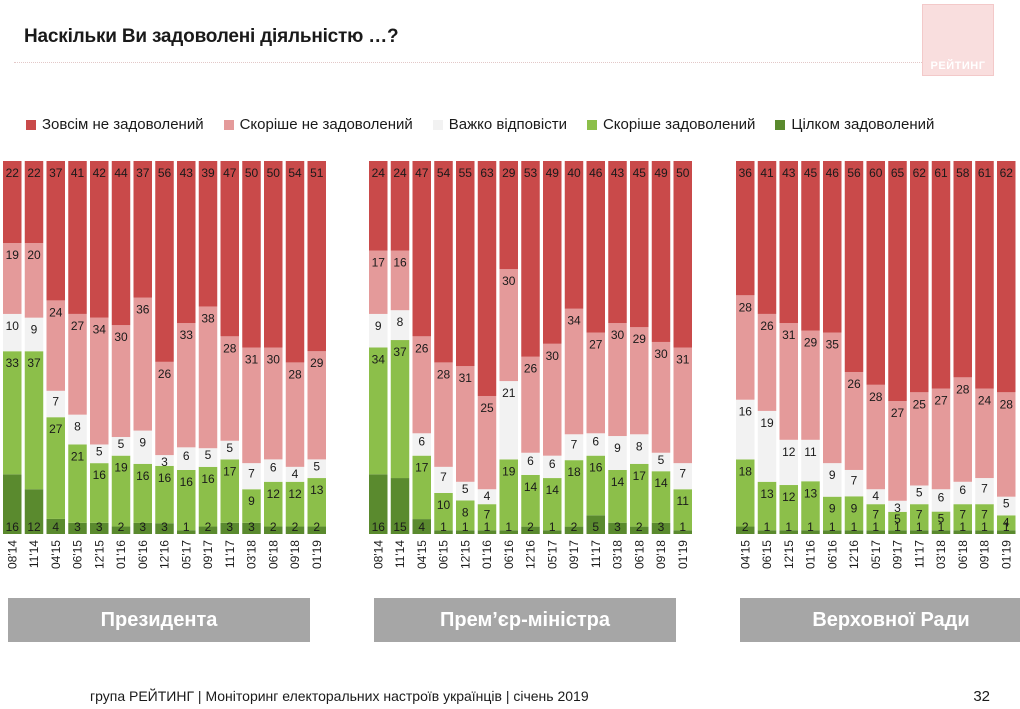 The height and width of the screenshot is (709, 1020). What do you see at coordinates (981, 696) in the screenshot?
I see `page-number: 32` at bounding box center [981, 696].